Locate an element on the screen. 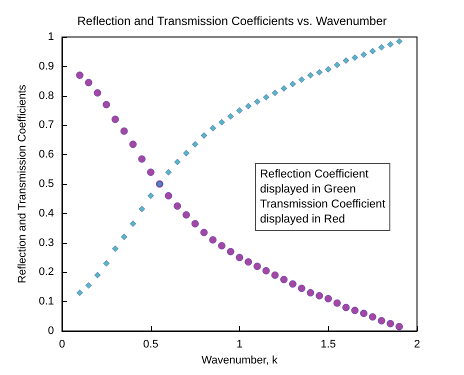 This screenshot has height=375, width=464. y-tick-label: 0 is located at coordinates (51, 331).